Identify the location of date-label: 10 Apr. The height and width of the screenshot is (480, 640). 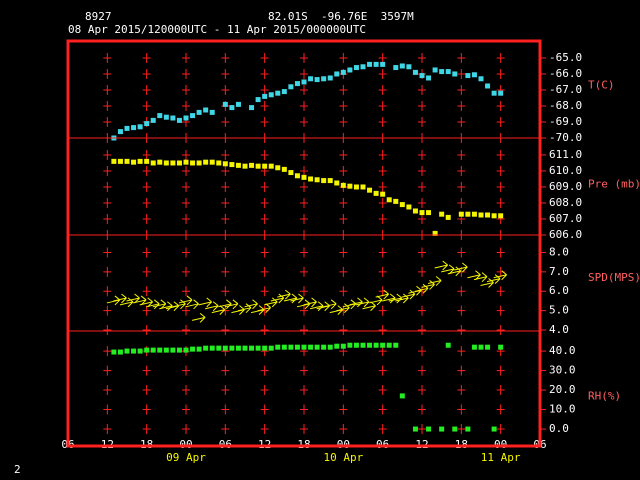
(343, 457).